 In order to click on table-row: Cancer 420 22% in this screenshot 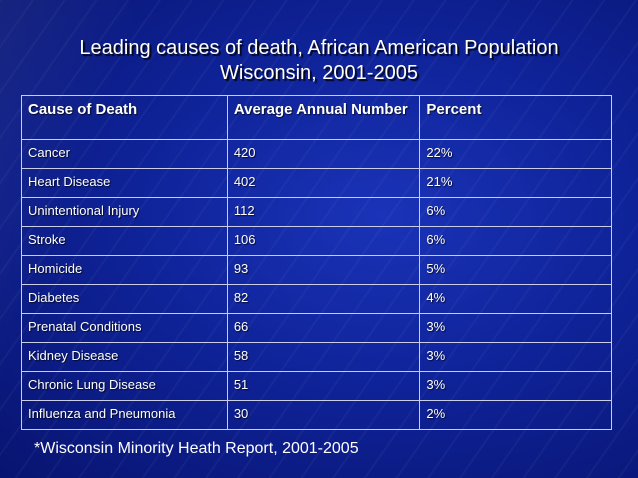, I will do `click(316, 154)`.